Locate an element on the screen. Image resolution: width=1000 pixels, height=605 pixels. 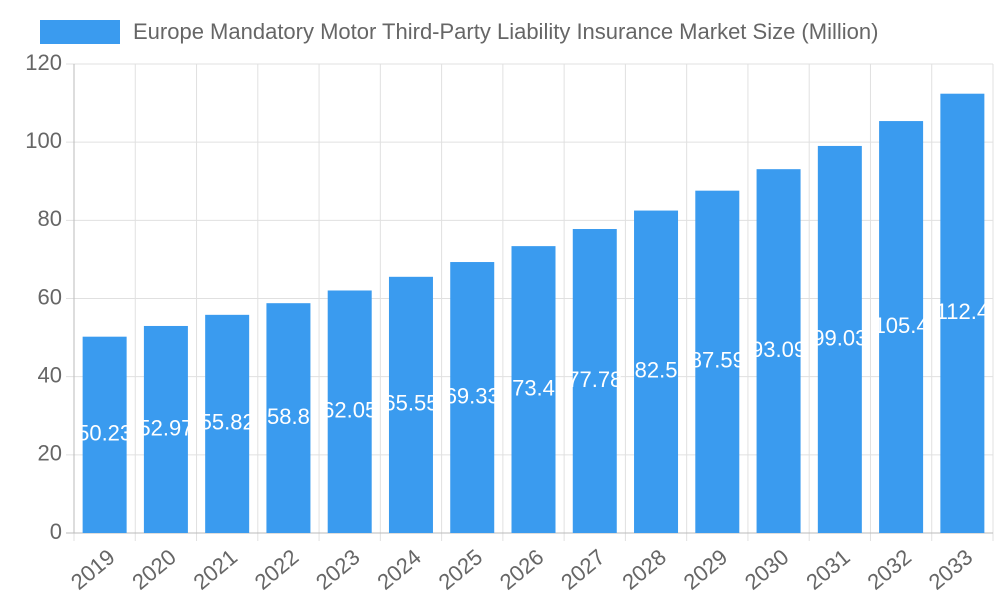
value-label: 50.23 is located at coordinates (104, 433).